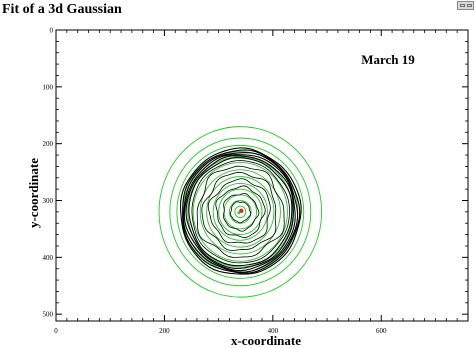 The image size is (475, 348). I want to click on data-center-marker, so click(239, 213).